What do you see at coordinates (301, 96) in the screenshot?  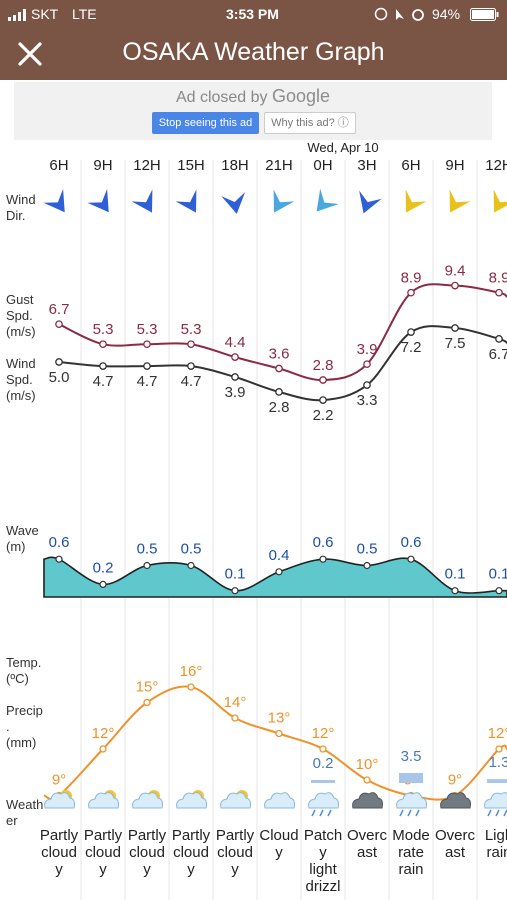 I see `google-logo: Google` at bounding box center [301, 96].